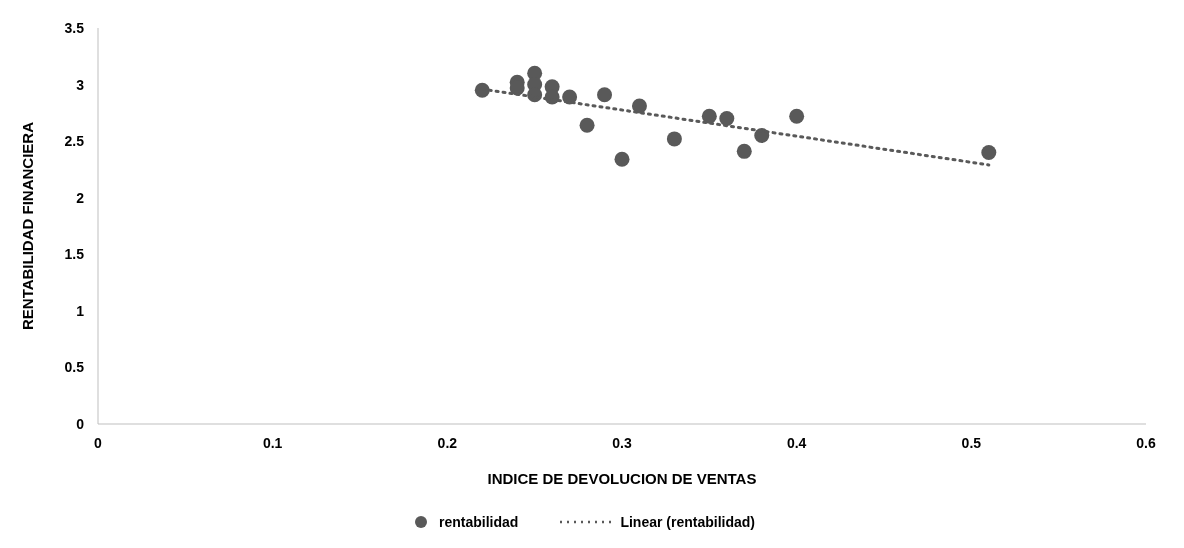 This screenshot has width=1184, height=548. Describe the element at coordinates (1146, 442) in the screenshot. I see `x-tick-label: 0.6` at that location.